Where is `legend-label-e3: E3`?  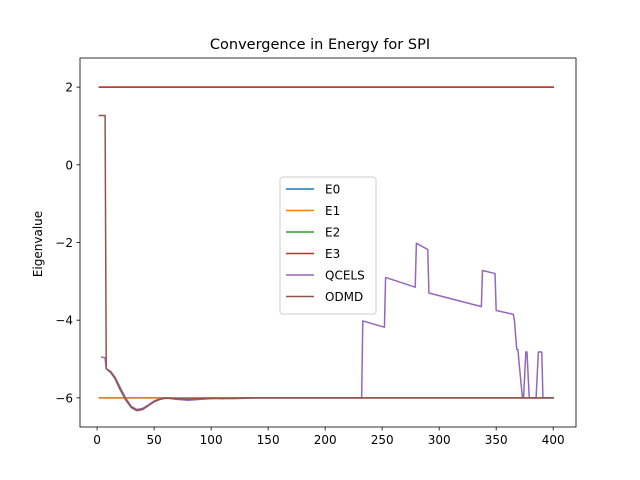 legend-label-e3: E3 is located at coordinates (332, 254).